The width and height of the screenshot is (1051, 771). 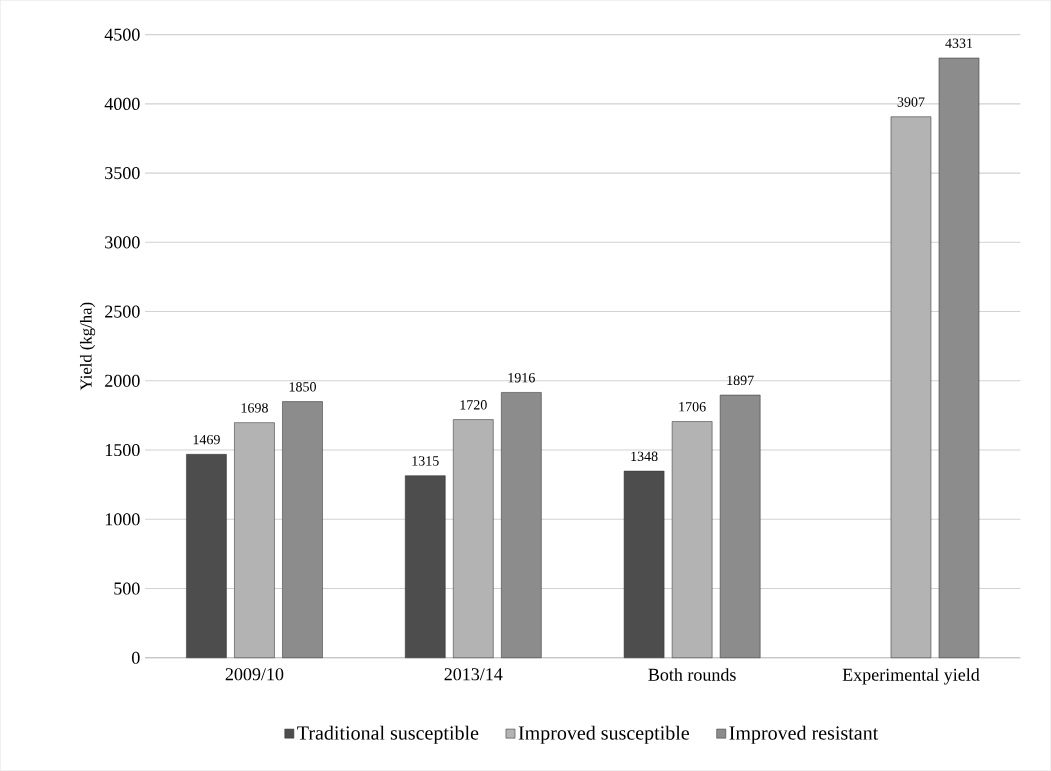 What do you see at coordinates (122, 450) in the screenshot?
I see `y-tick-label: 1500` at bounding box center [122, 450].